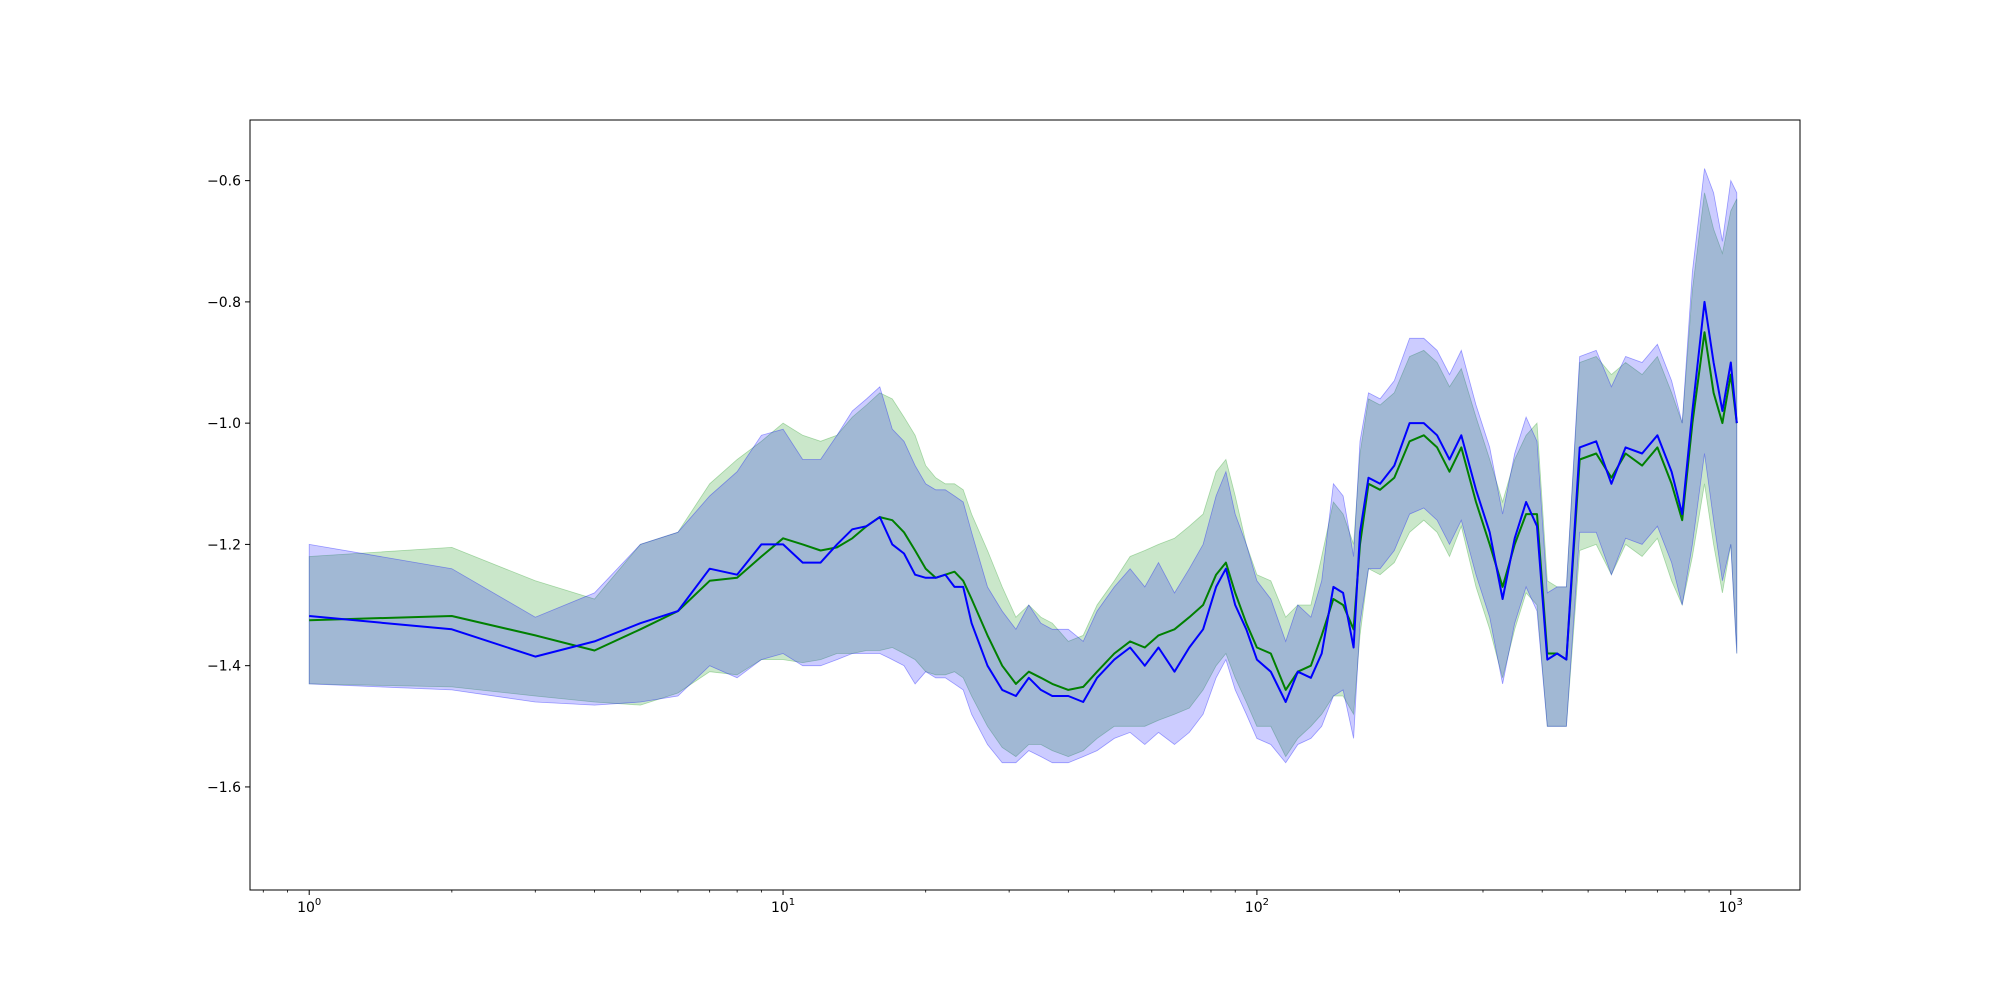 The image size is (2000, 1000). I want to click on y-tick-label: −1.0, so click(224, 424).